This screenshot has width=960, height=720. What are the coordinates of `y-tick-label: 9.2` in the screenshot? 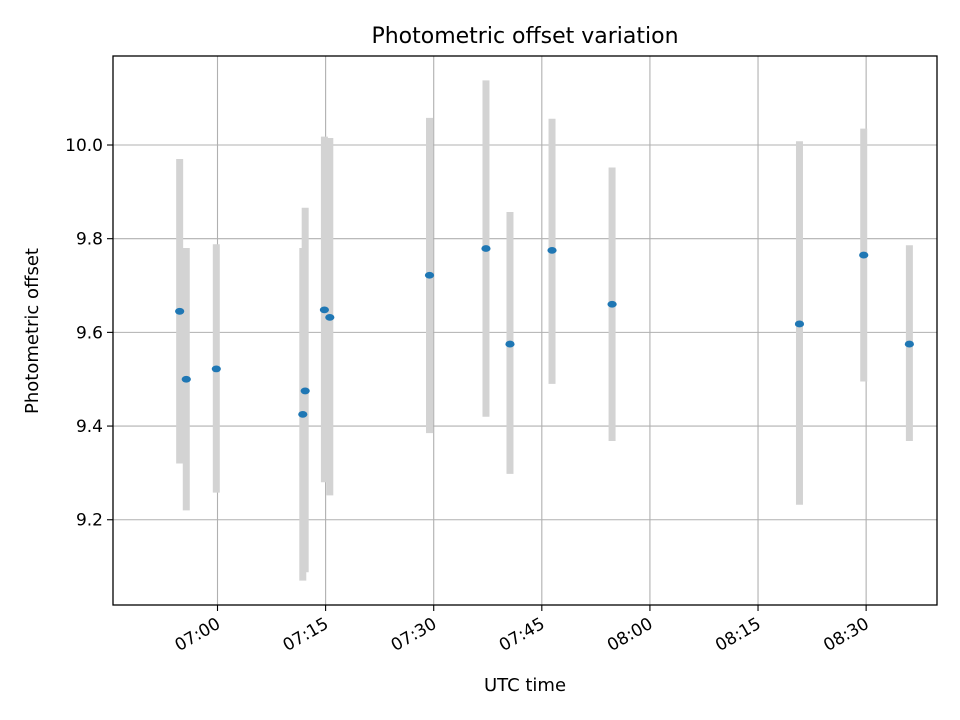 It's located at (89, 521).